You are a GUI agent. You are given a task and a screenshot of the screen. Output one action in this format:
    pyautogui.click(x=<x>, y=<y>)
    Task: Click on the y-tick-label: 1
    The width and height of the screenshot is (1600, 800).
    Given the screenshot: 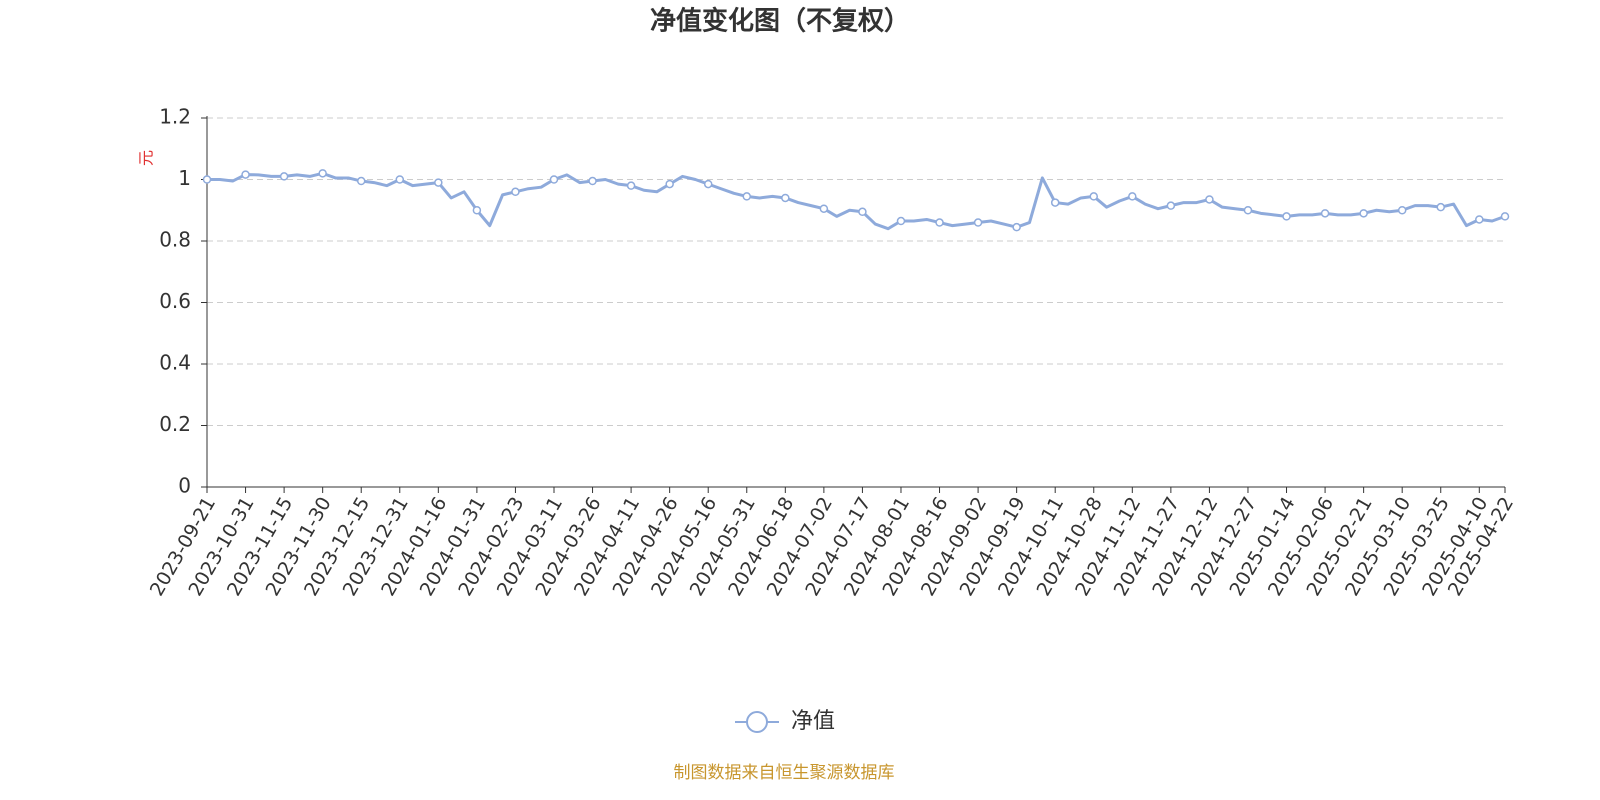 What is the action you would take?
    pyautogui.click(x=184, y=178)
    